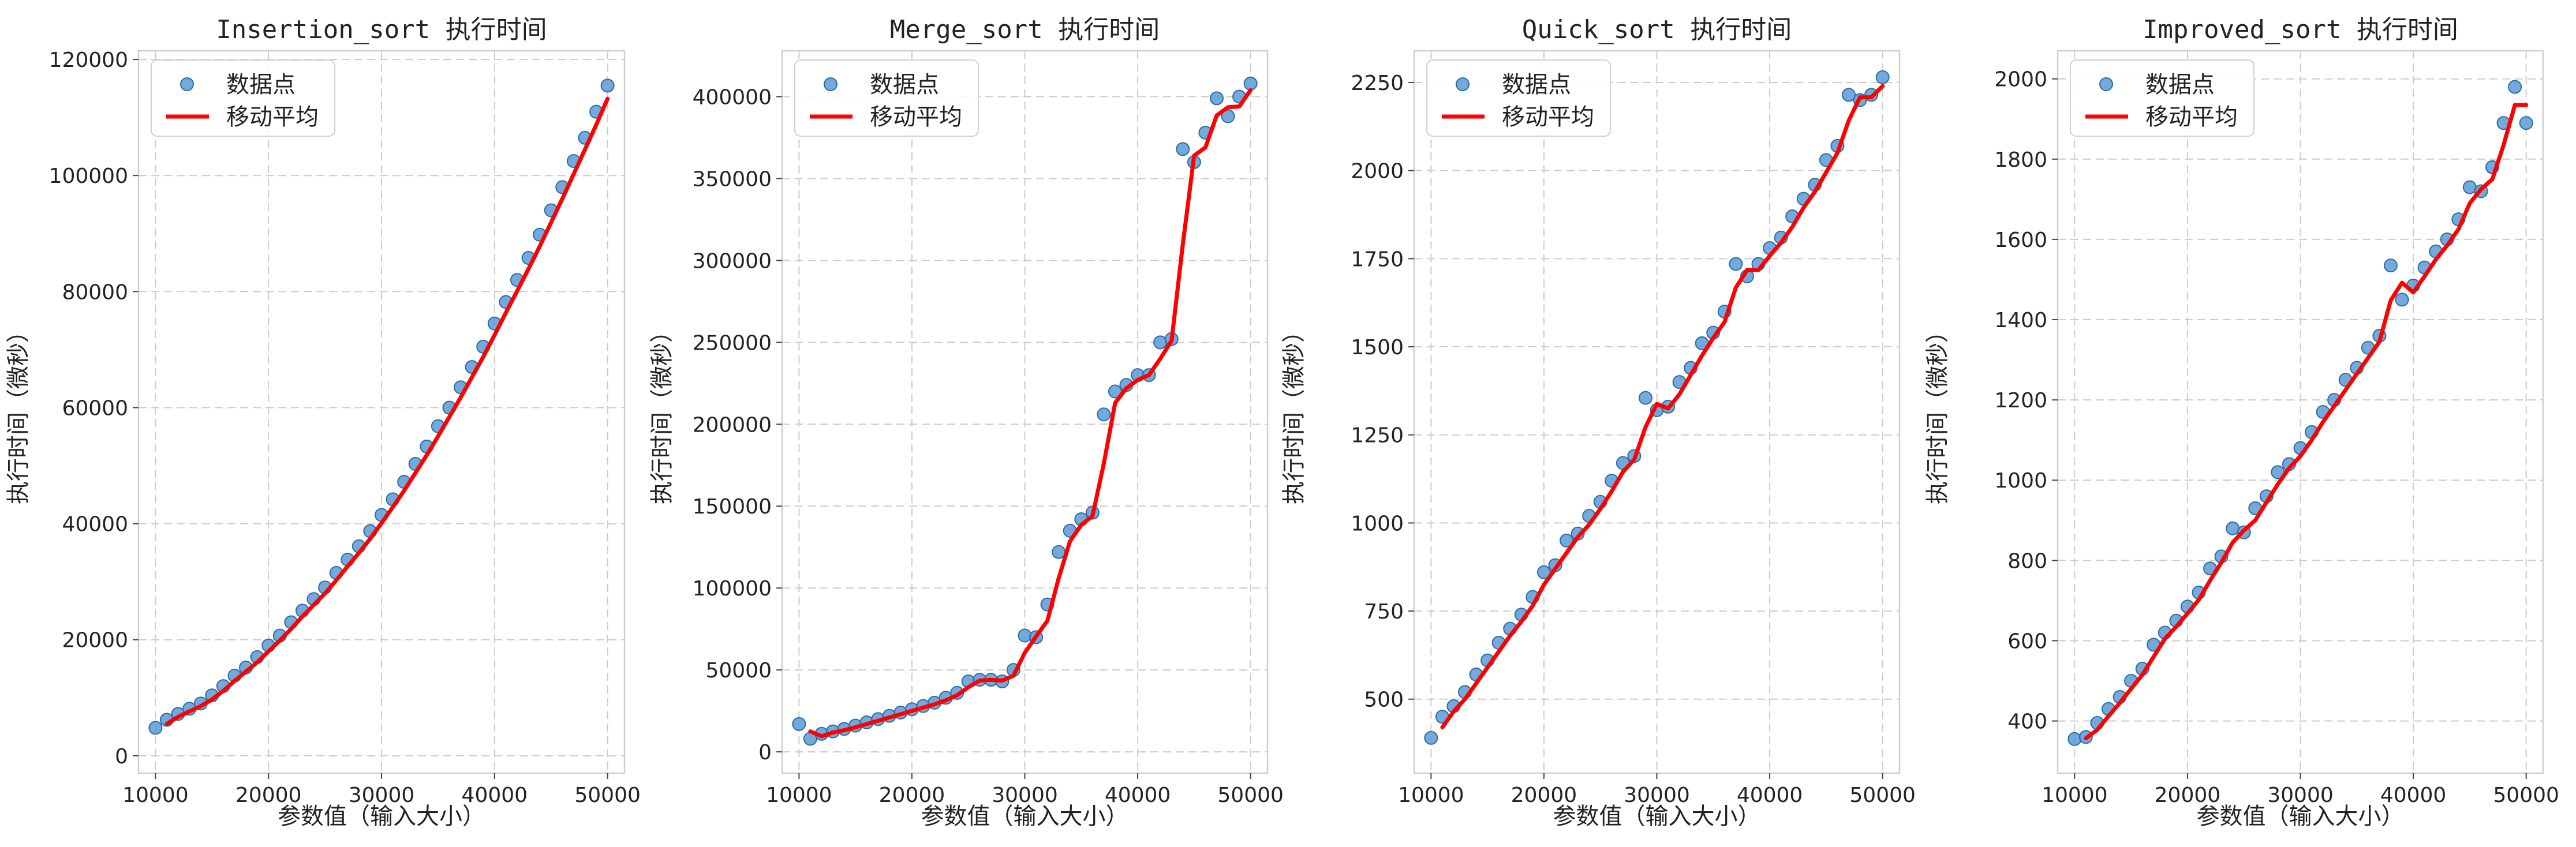 This screenshot has height=847, width=2576. I want to click on y-tick-label: 80000, so click(95, 292).